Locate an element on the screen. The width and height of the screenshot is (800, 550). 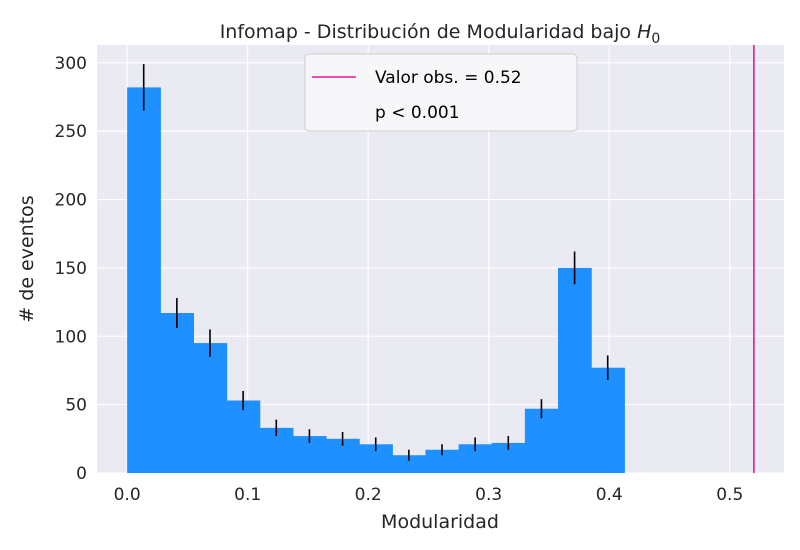
y-tick-label: 200 is located at coordinates (71, 201).